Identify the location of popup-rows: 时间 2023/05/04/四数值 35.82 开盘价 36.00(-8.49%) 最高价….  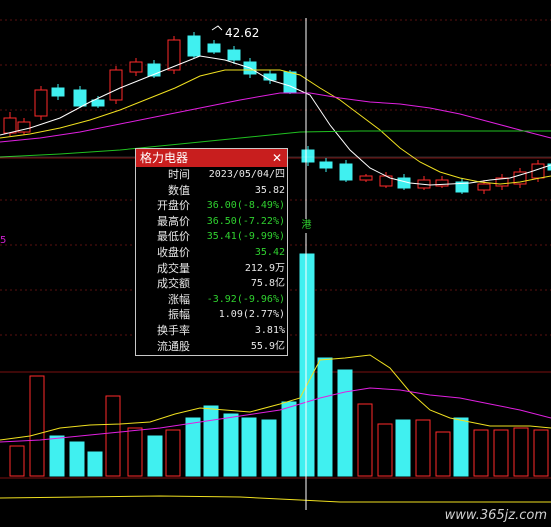
(211, 260).